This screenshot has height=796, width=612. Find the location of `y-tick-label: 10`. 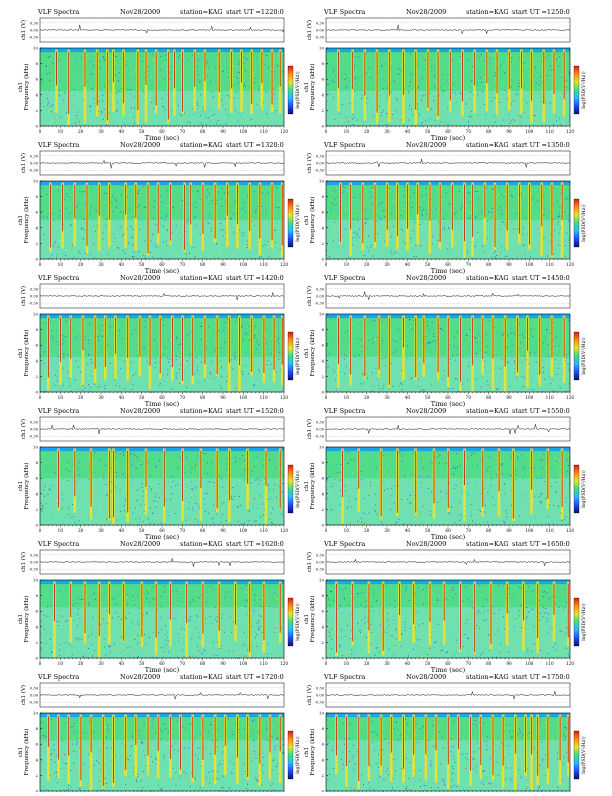

y-tick-label: 10 is located at coordinates (322, 181).